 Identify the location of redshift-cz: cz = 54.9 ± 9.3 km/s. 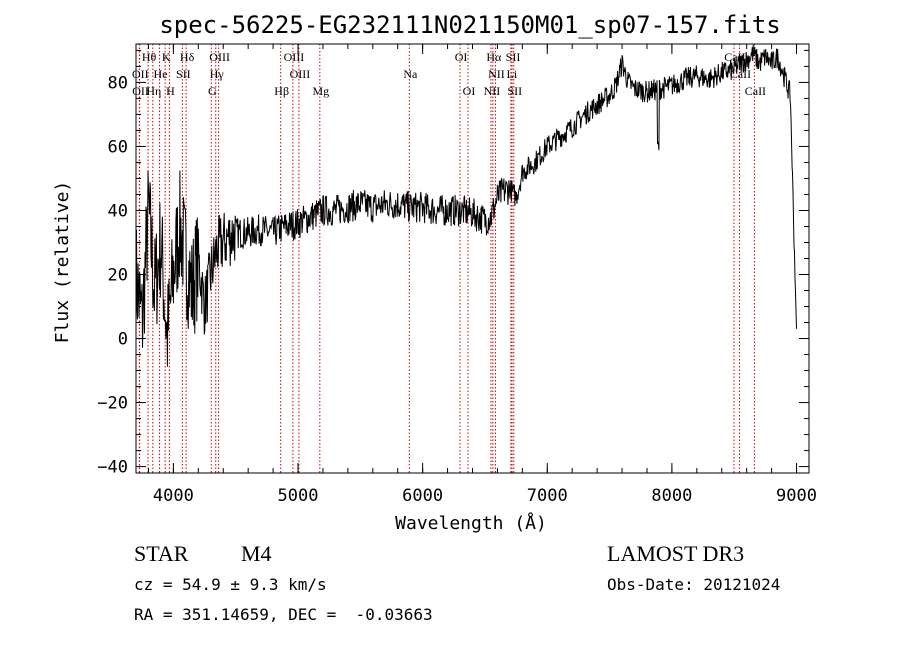
(230, 584).